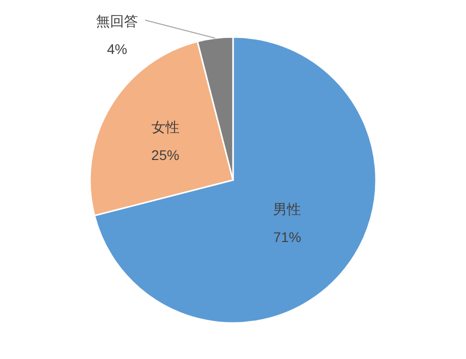 Image resolution: width=466 pixels, height=359 pixels. What do you see at coordinates (165, 126) in the screenshot?
I see `slice-label: 女性` at bounding box center [165, 126].